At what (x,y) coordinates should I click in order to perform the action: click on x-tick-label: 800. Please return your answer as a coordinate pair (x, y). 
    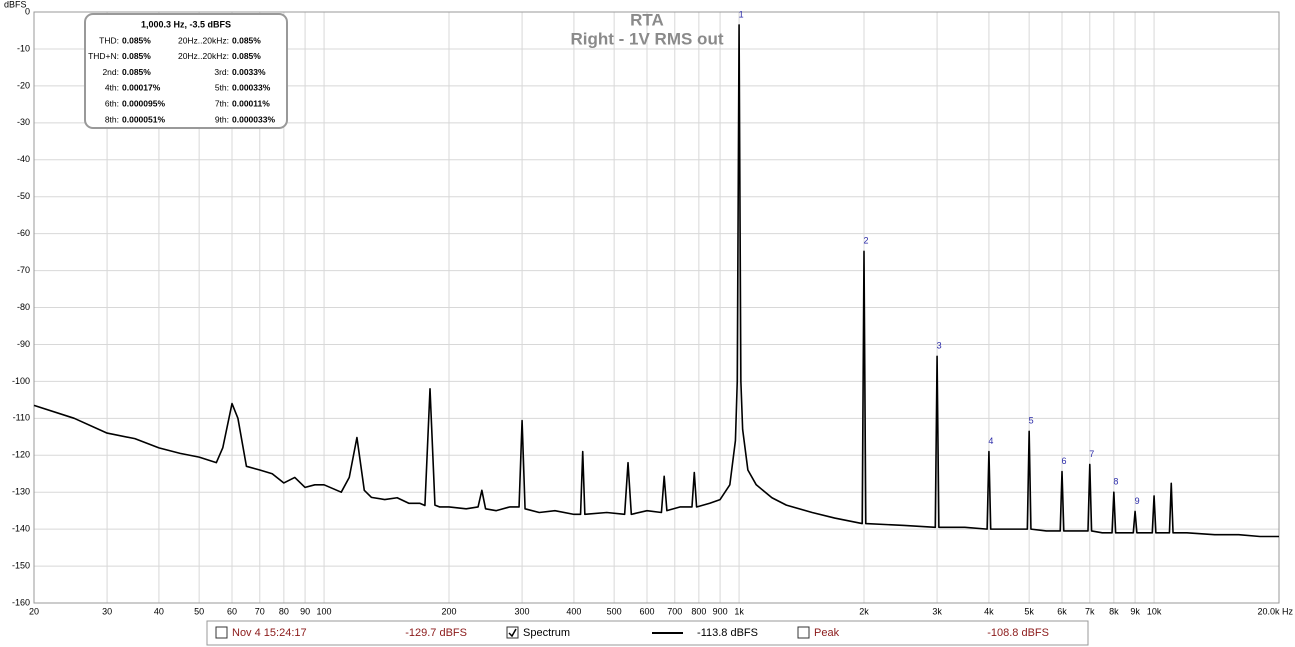
    Looking at the image, I should click on (698, 611).